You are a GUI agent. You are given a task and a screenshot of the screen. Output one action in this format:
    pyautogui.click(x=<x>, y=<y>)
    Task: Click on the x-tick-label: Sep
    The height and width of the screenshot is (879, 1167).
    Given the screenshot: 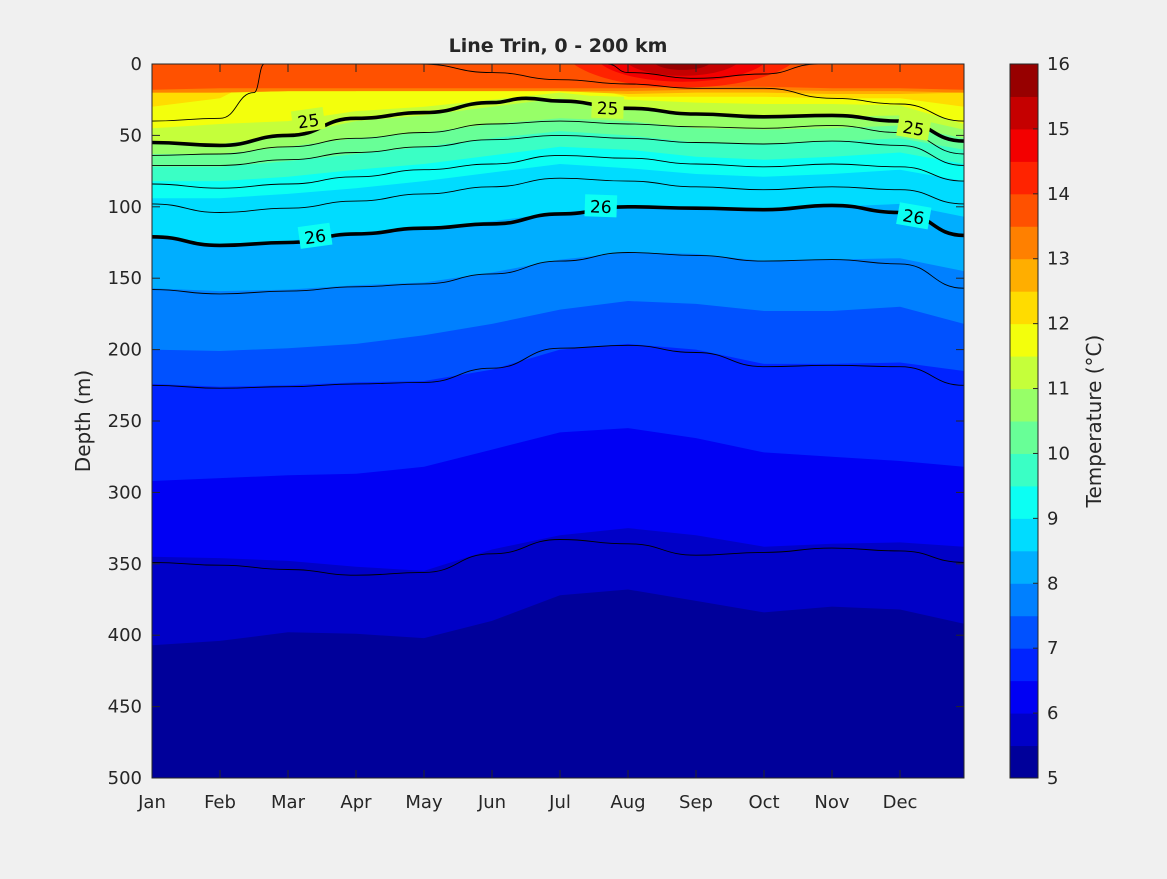 What is the action you would take?
    pyautogui.click(x=696, y=802)
    